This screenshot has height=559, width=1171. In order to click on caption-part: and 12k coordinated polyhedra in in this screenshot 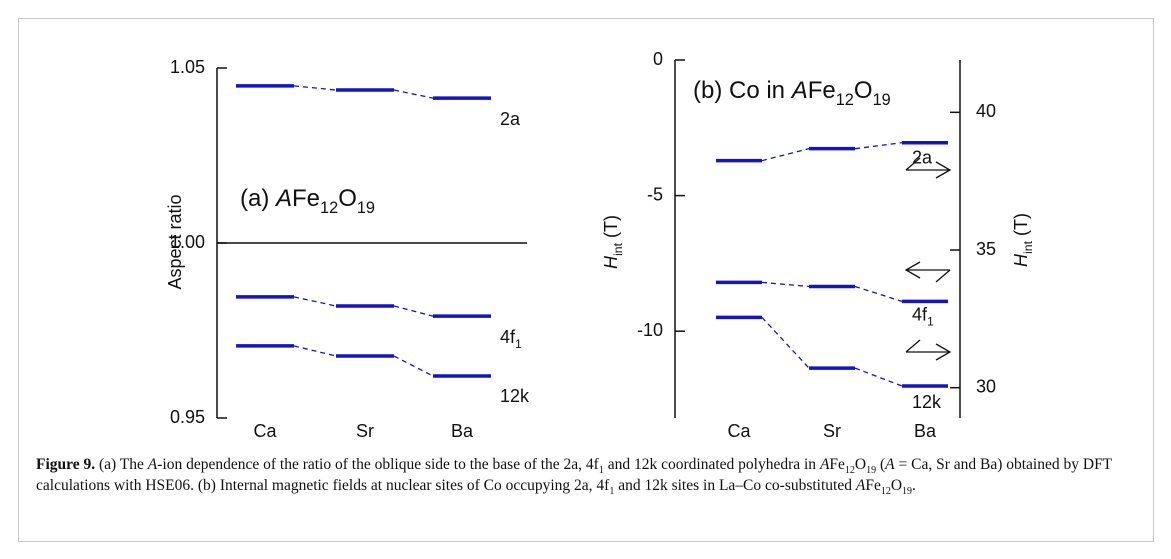, I will do `click(711, 464)`.